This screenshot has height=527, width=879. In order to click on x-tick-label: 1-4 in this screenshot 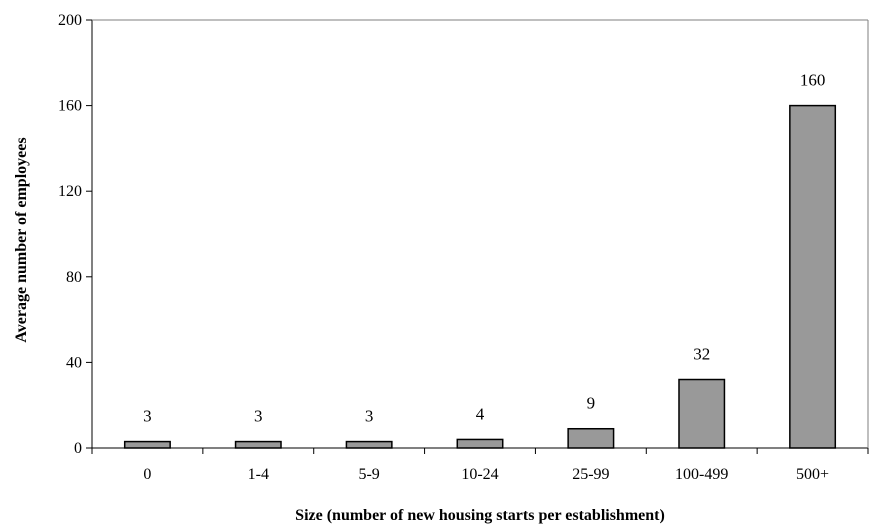, I will do `click(258, 474)`.